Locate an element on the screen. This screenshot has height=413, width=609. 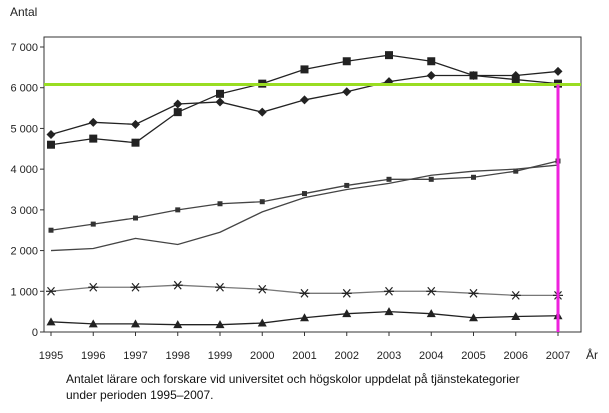
y-tick-label: 6 000 is located at coordinates (24, 89).